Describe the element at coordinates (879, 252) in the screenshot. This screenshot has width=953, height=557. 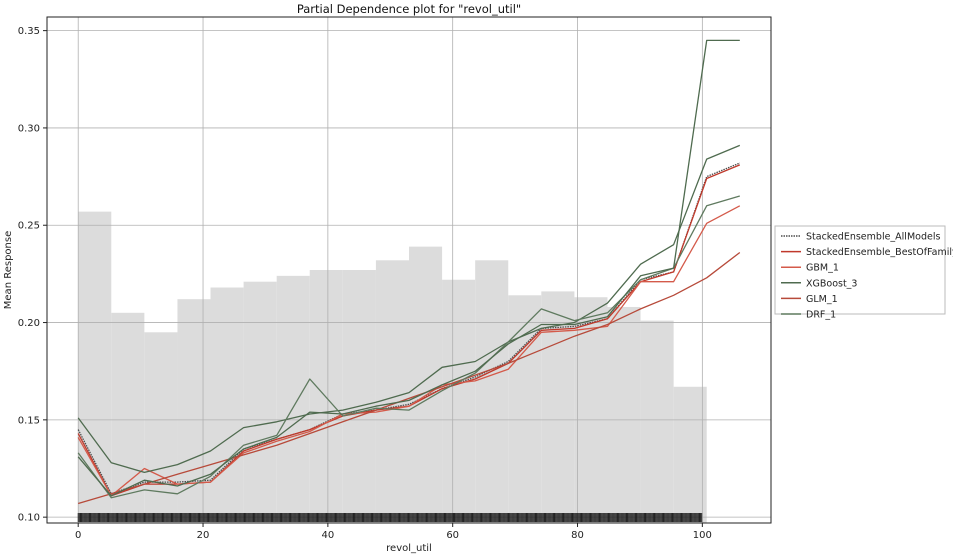
I see `legend-label: StackedEnsemble_BestOfFamily` at that location.